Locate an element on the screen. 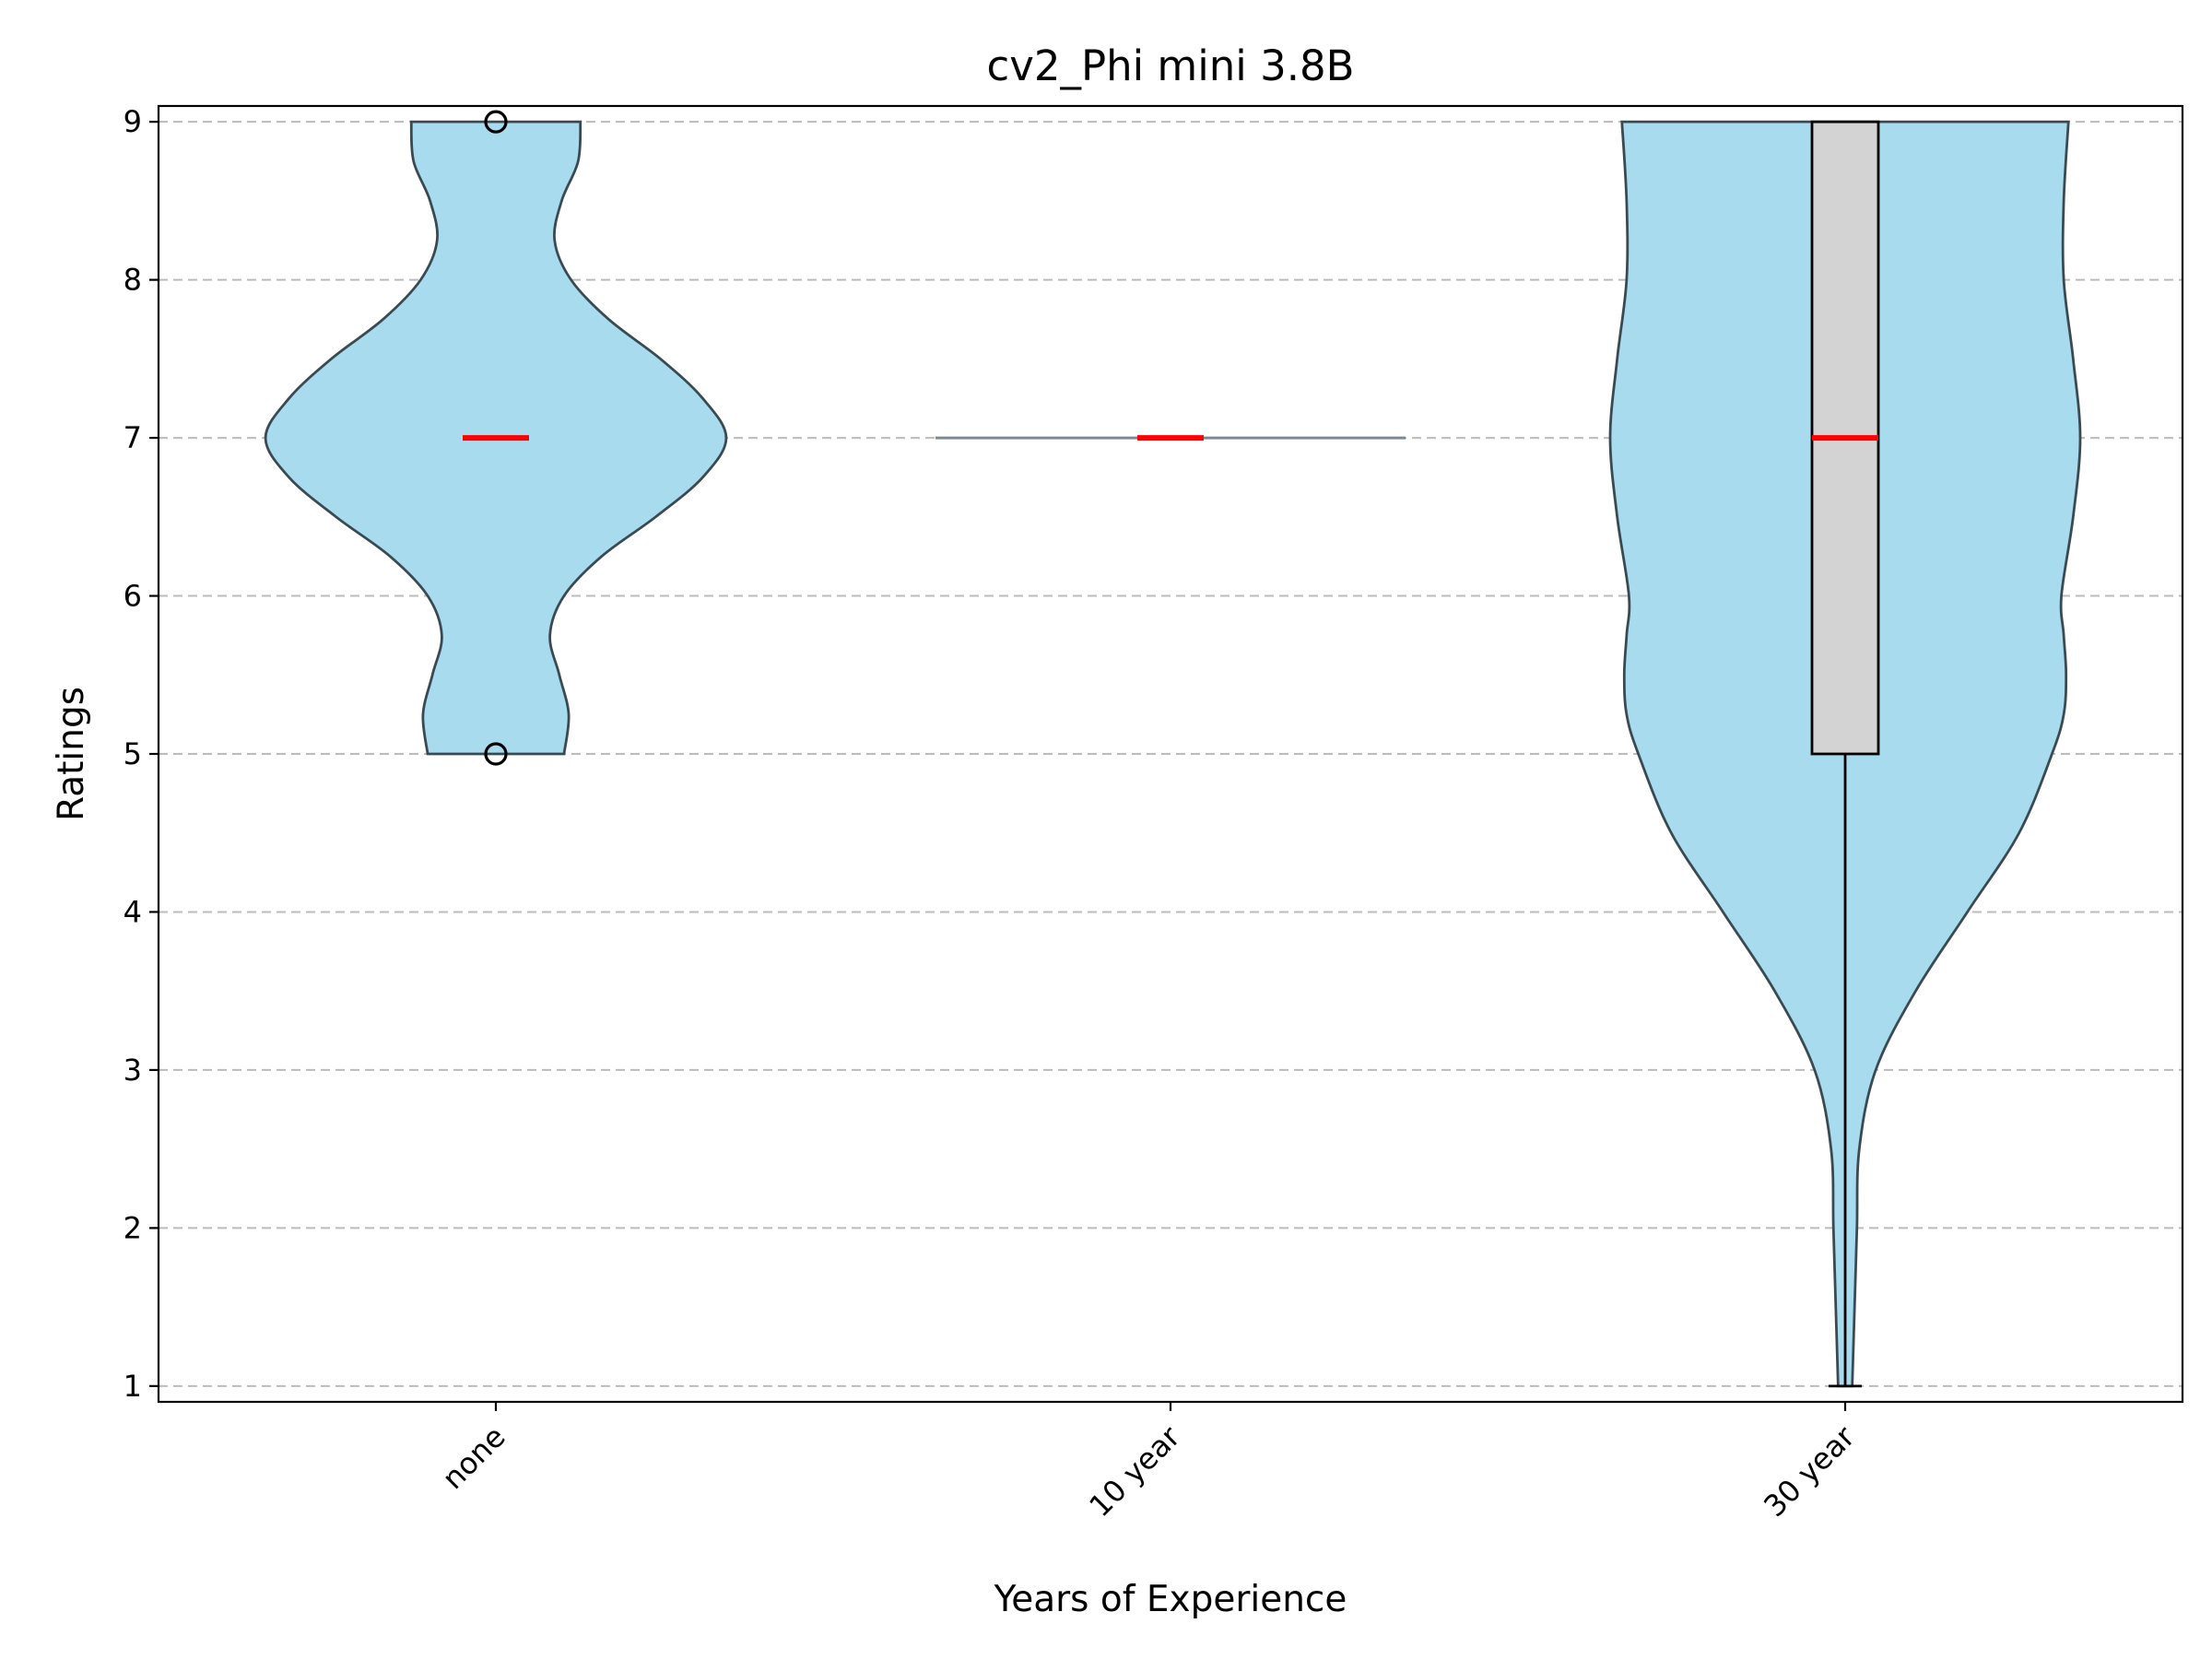  y-tick-label: 1 is located at coordinates (133, 1386).